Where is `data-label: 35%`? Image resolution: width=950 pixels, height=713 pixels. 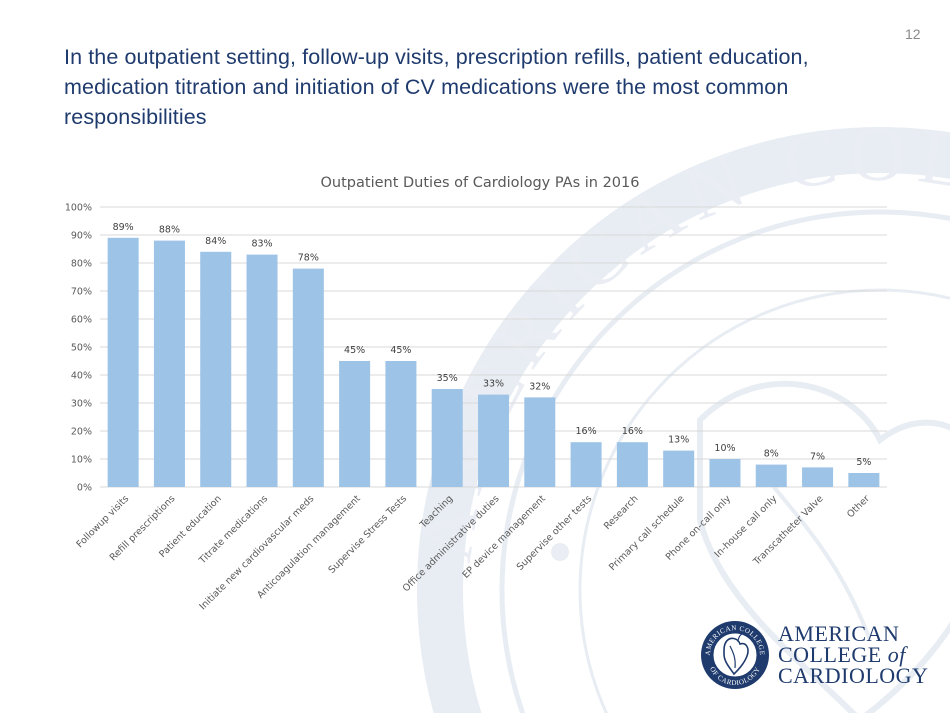
data-label: 35% is located at coordinates (447, 378).